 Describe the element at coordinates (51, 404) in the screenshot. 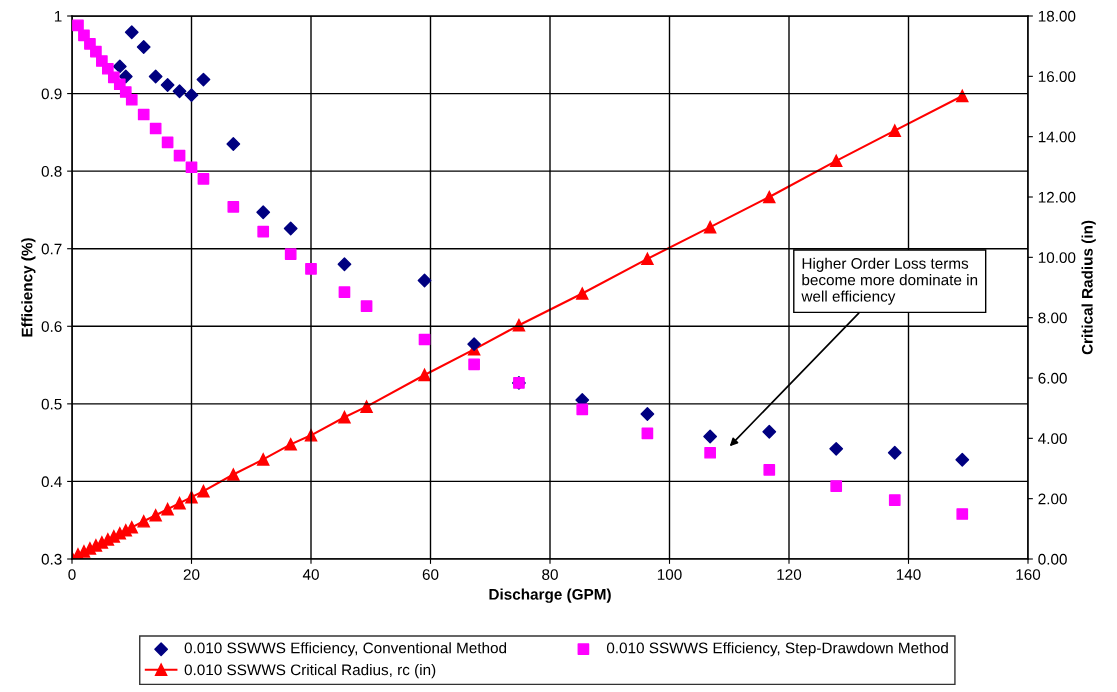

I see `y-tick-label: 0.5` at that location.